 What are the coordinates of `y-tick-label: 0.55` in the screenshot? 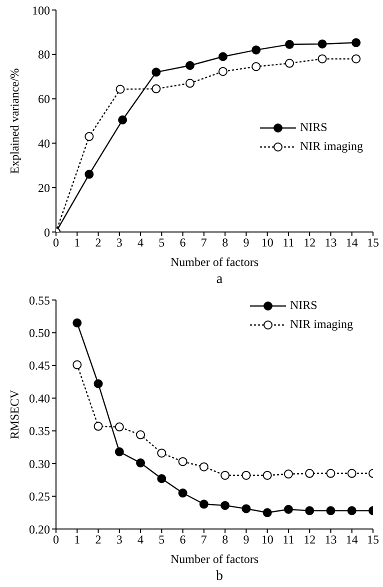 It's located at (39, 300).